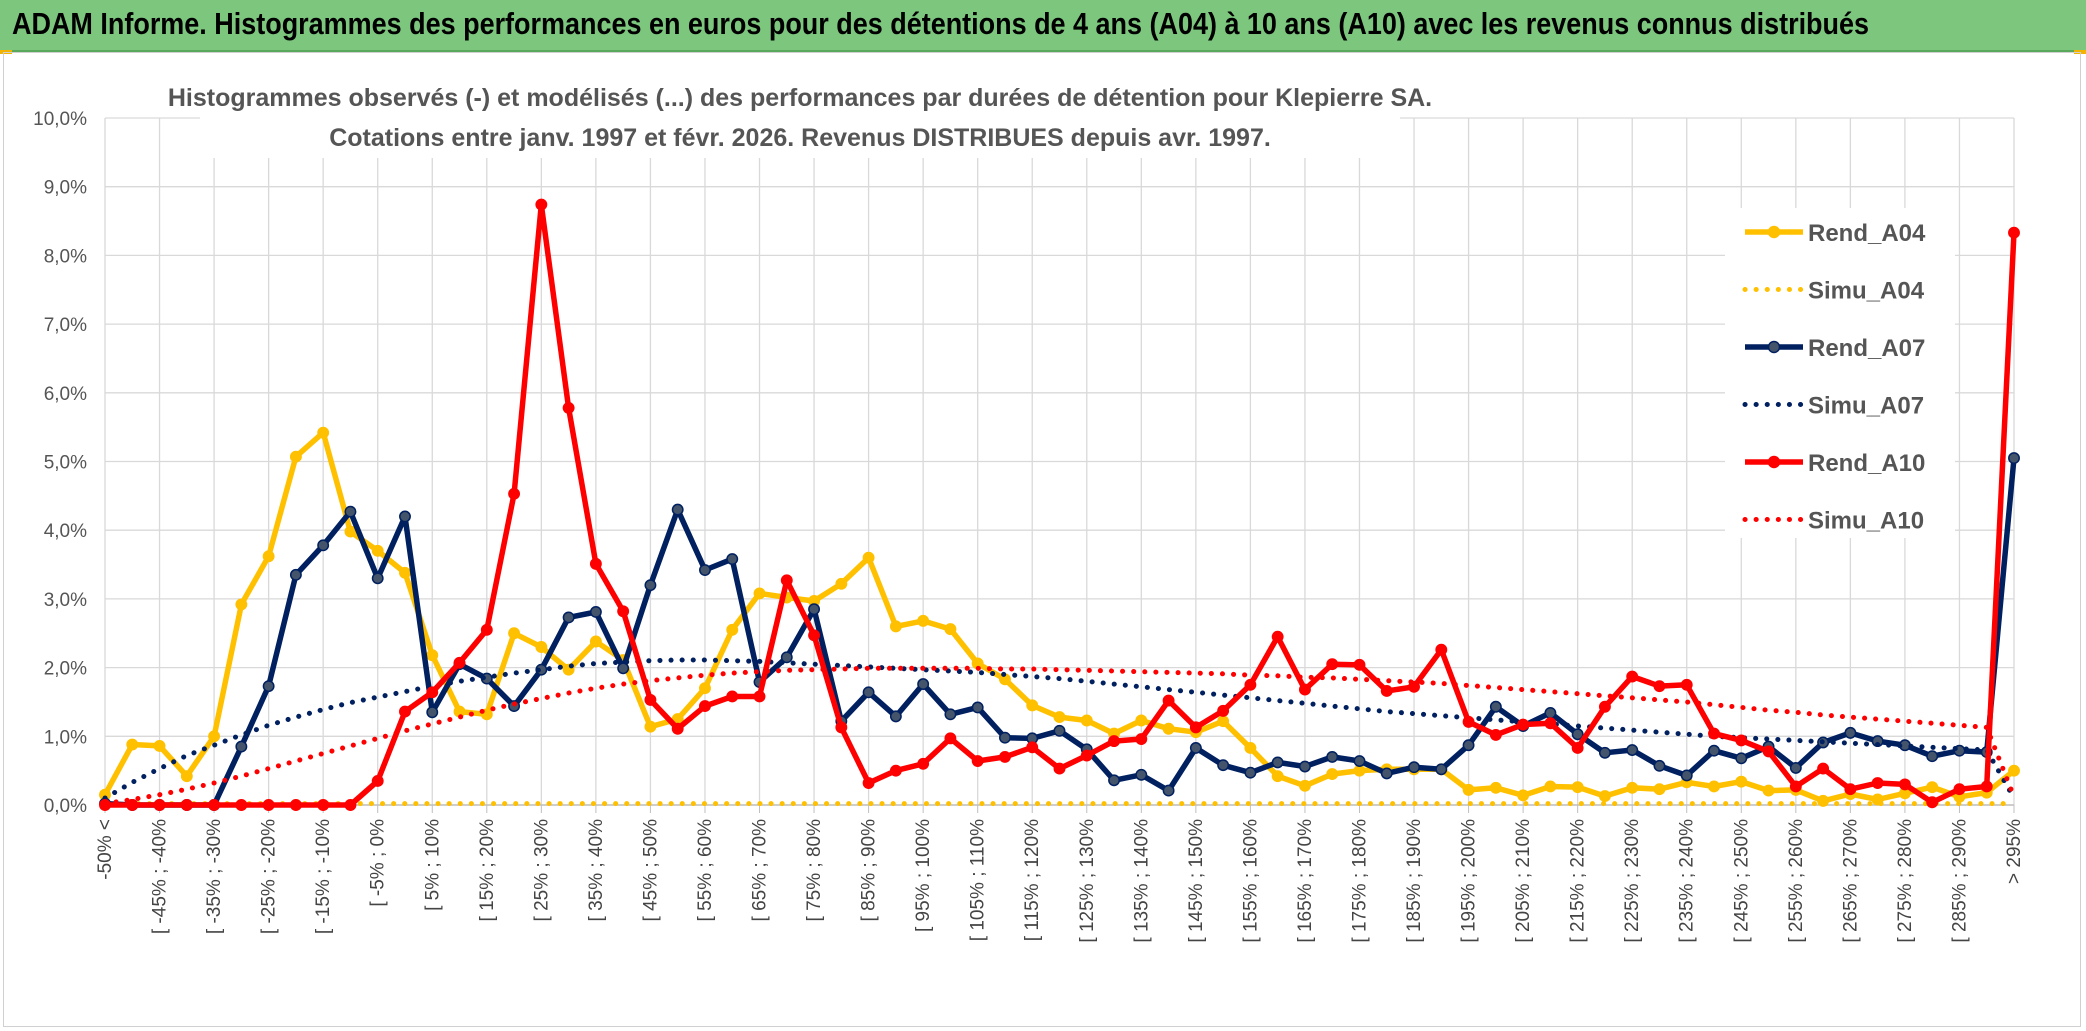 This screenshot has width=2086, height=1031. Describe the element at coordinates (1578, 881) in the screenshot. I see `x-tick-label: [ 215% ; 220%` at that location.